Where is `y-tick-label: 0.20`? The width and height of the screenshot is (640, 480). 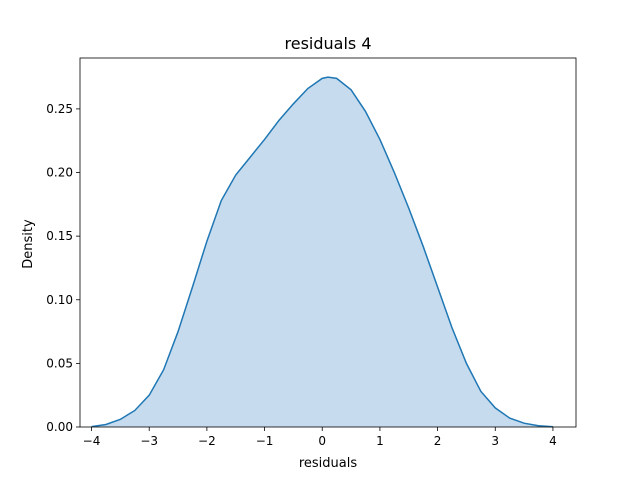
y-tick-label: 0.20 is located at coordinates (59, 173).